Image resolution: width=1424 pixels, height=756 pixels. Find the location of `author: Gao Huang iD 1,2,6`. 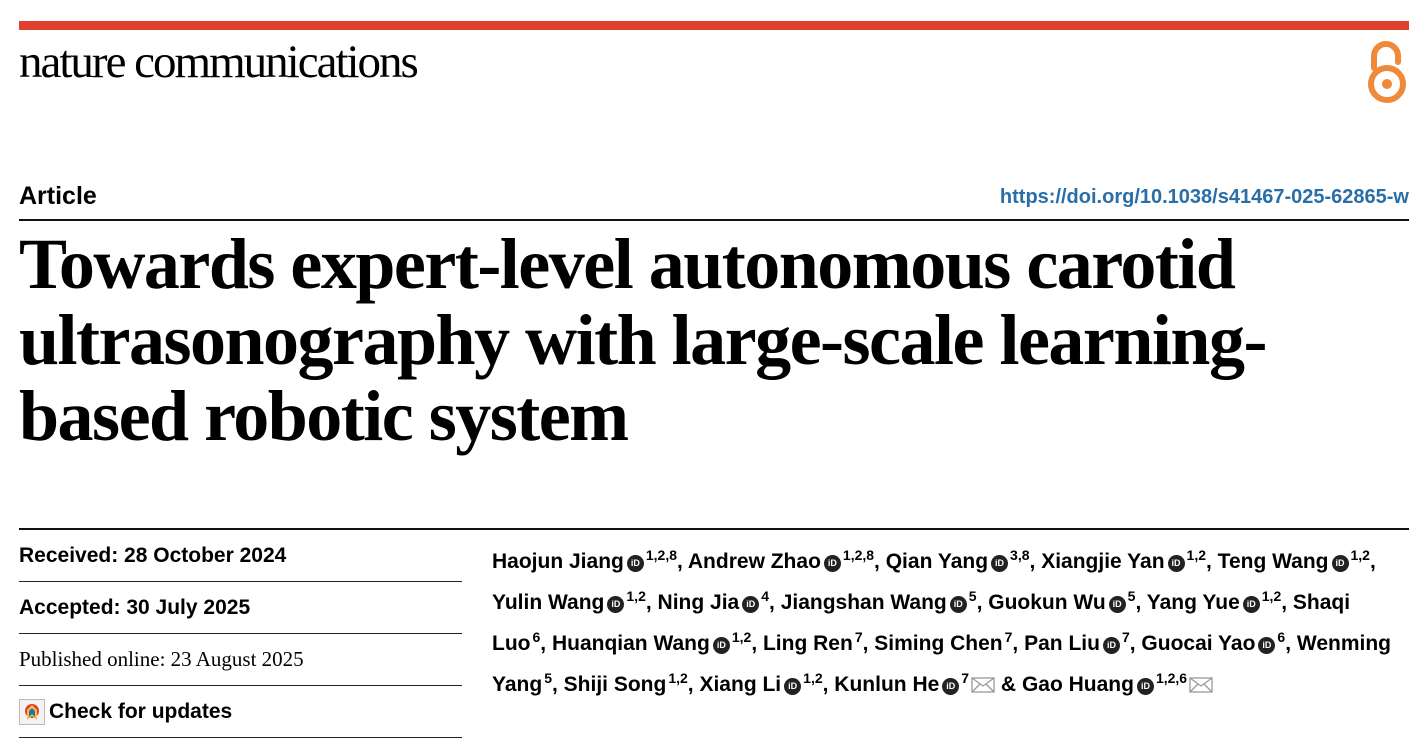

author: Gao Huang iD 1,2,6 is located at coordinates (1117, 683).